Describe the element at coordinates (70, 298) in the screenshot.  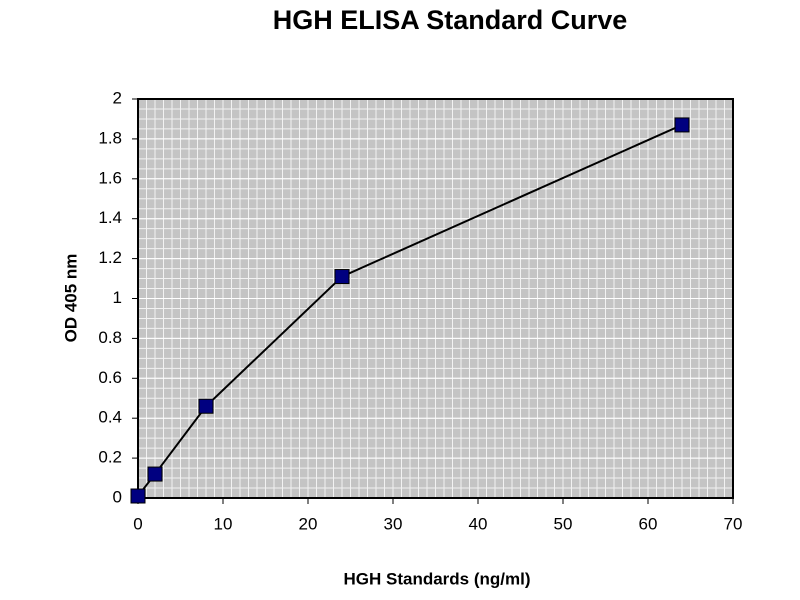
I see `y-axis-title: OD 405 nm` at that location.